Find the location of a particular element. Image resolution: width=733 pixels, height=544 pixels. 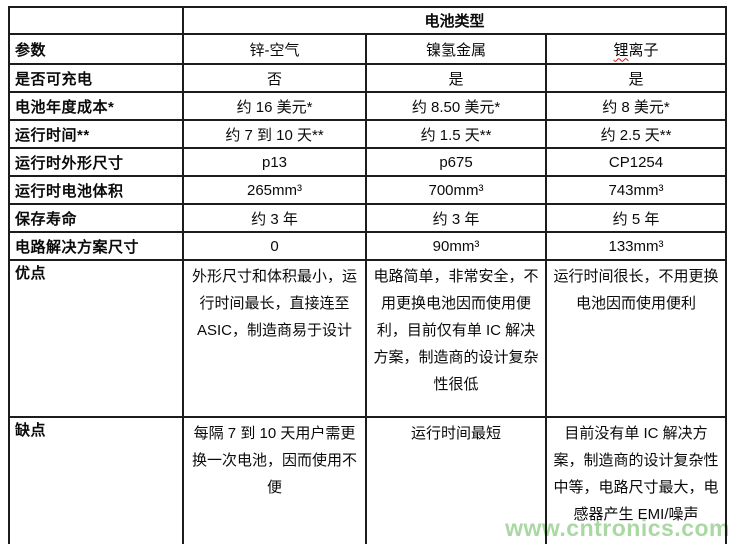

table-row-circuit-size: 电路解决方案尺寸 0 90mm³ 133mm³ is located at coordinates (368, 246).